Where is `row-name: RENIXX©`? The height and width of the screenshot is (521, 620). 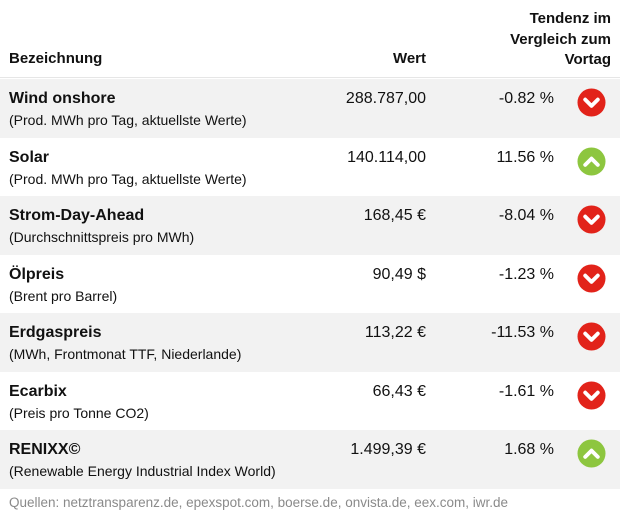
row-name: RENIXX© is located at coordinates (45, 449).